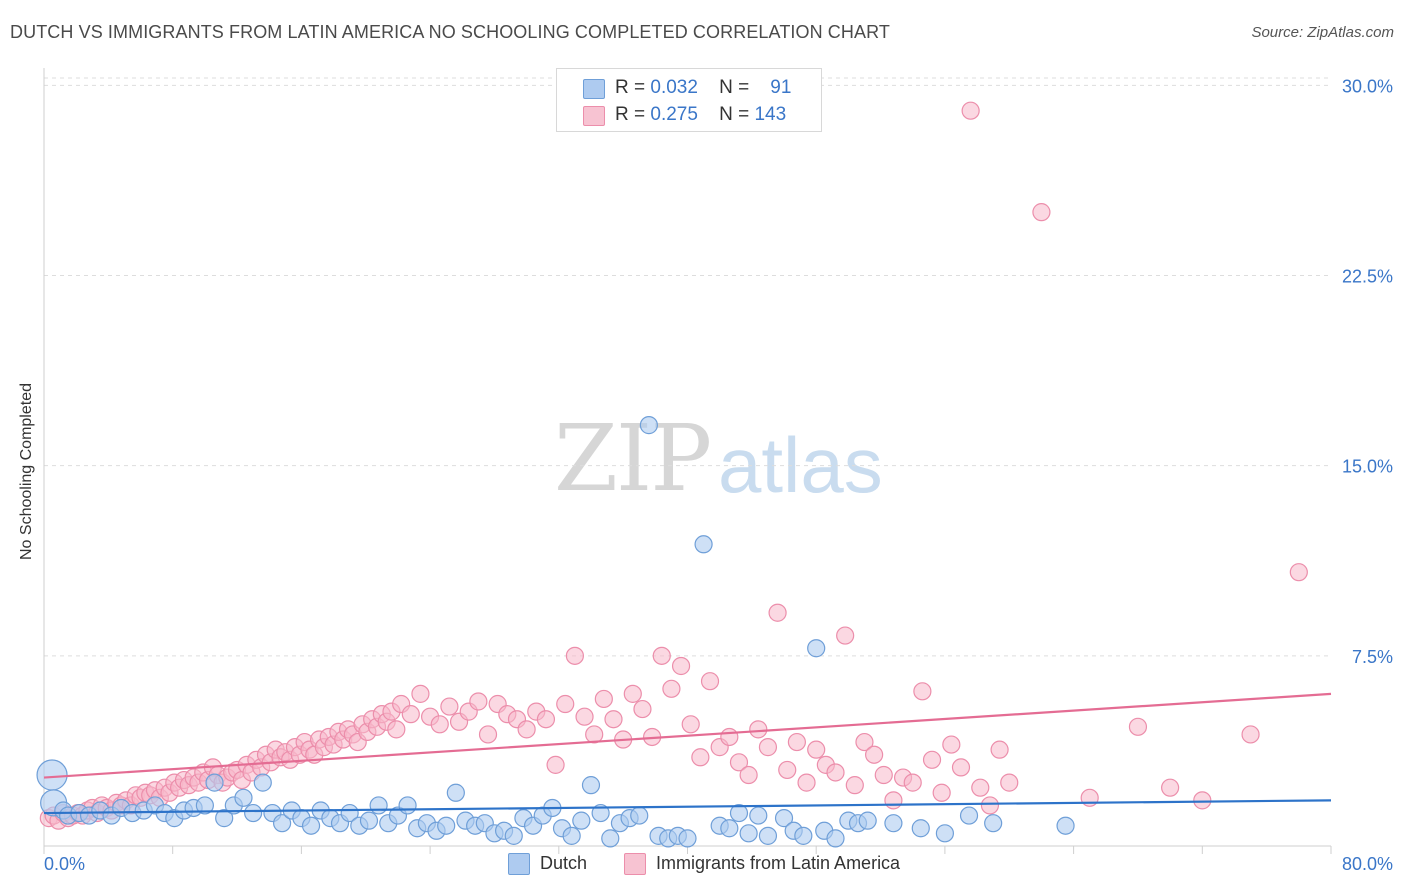  I want to click on dutch-trend-line, so click(687, 807).